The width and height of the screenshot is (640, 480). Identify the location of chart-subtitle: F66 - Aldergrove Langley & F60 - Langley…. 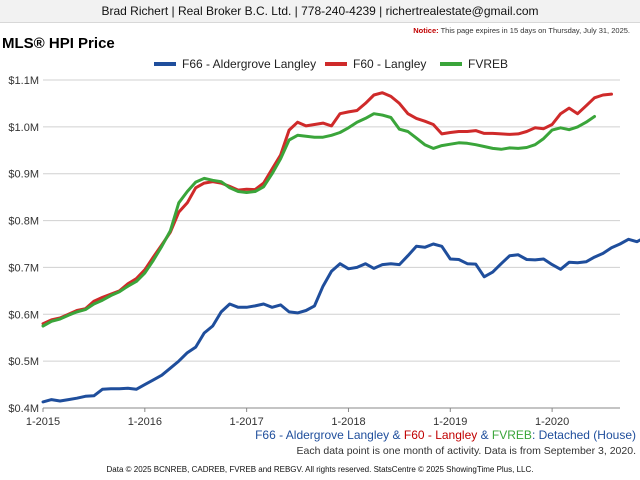
(445, 435).